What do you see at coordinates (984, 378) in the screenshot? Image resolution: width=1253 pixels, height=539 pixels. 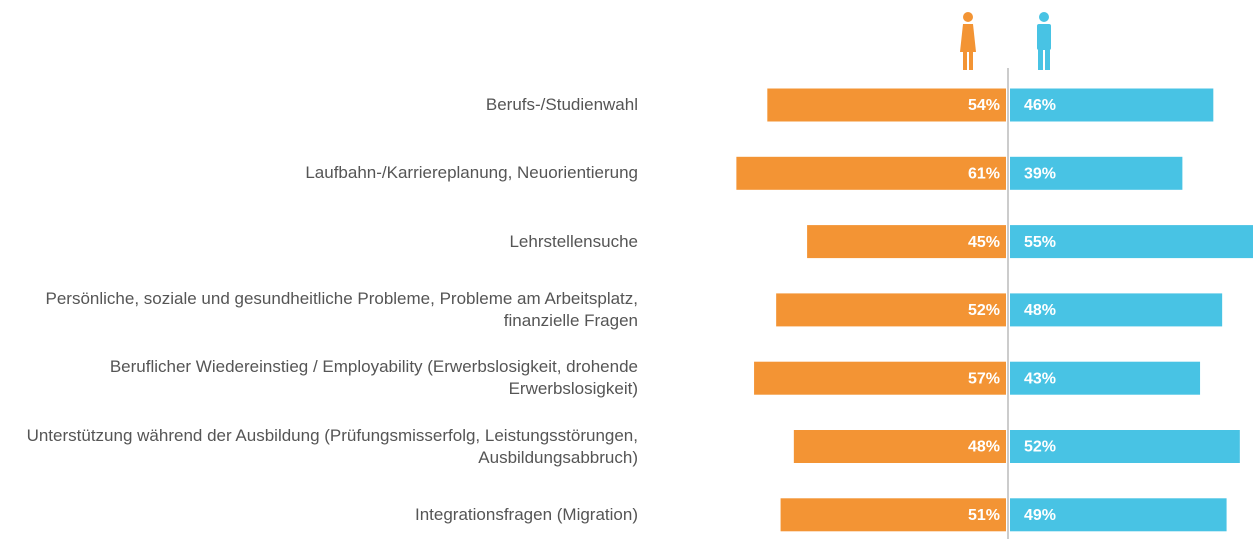 I see `value-label: 57%` at bounding box center [984, 378].